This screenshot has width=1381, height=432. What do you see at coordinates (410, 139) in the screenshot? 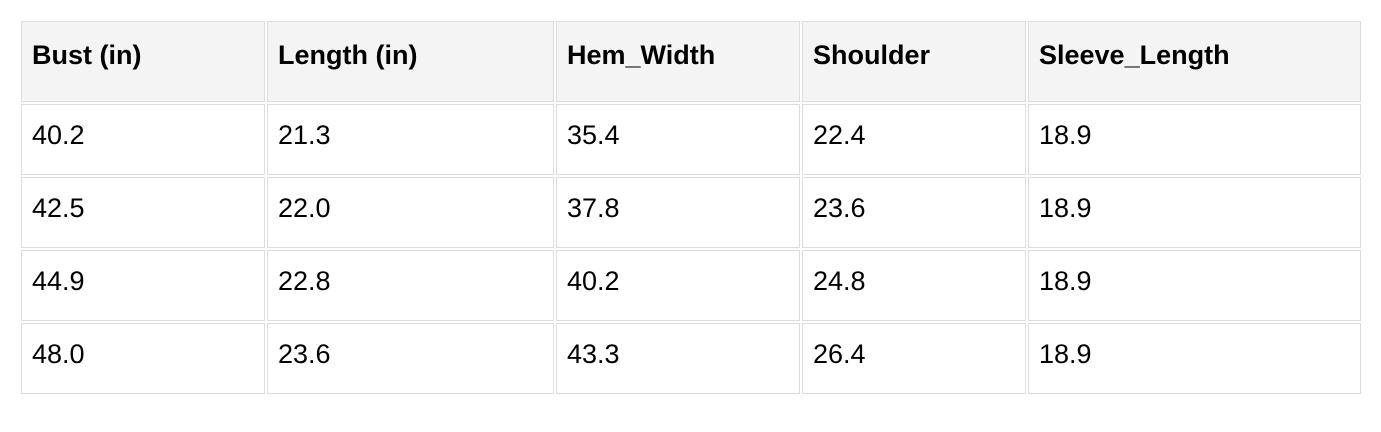
I see `table-cell: 21.3` at bounding box center [410, 139].